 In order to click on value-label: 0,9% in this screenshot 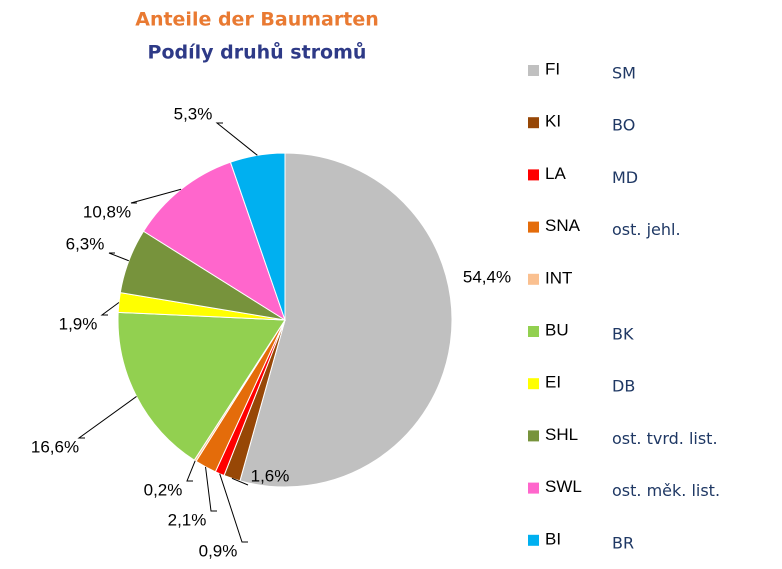, I will do `click(218, 550)`.